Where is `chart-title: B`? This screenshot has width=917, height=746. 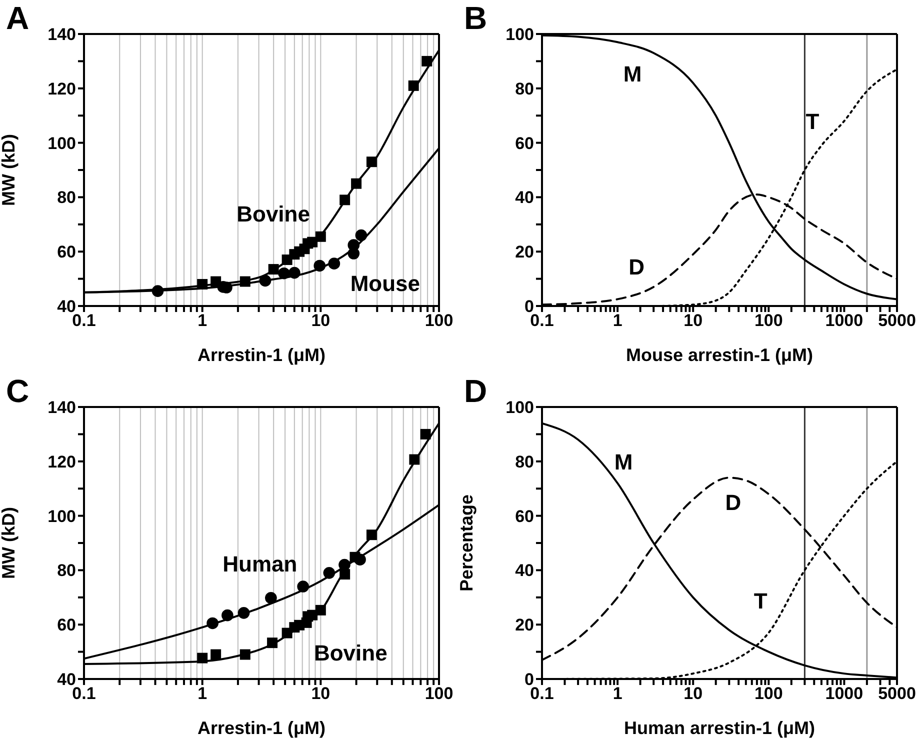 chart-title: B is located at coordinates (476, 18).